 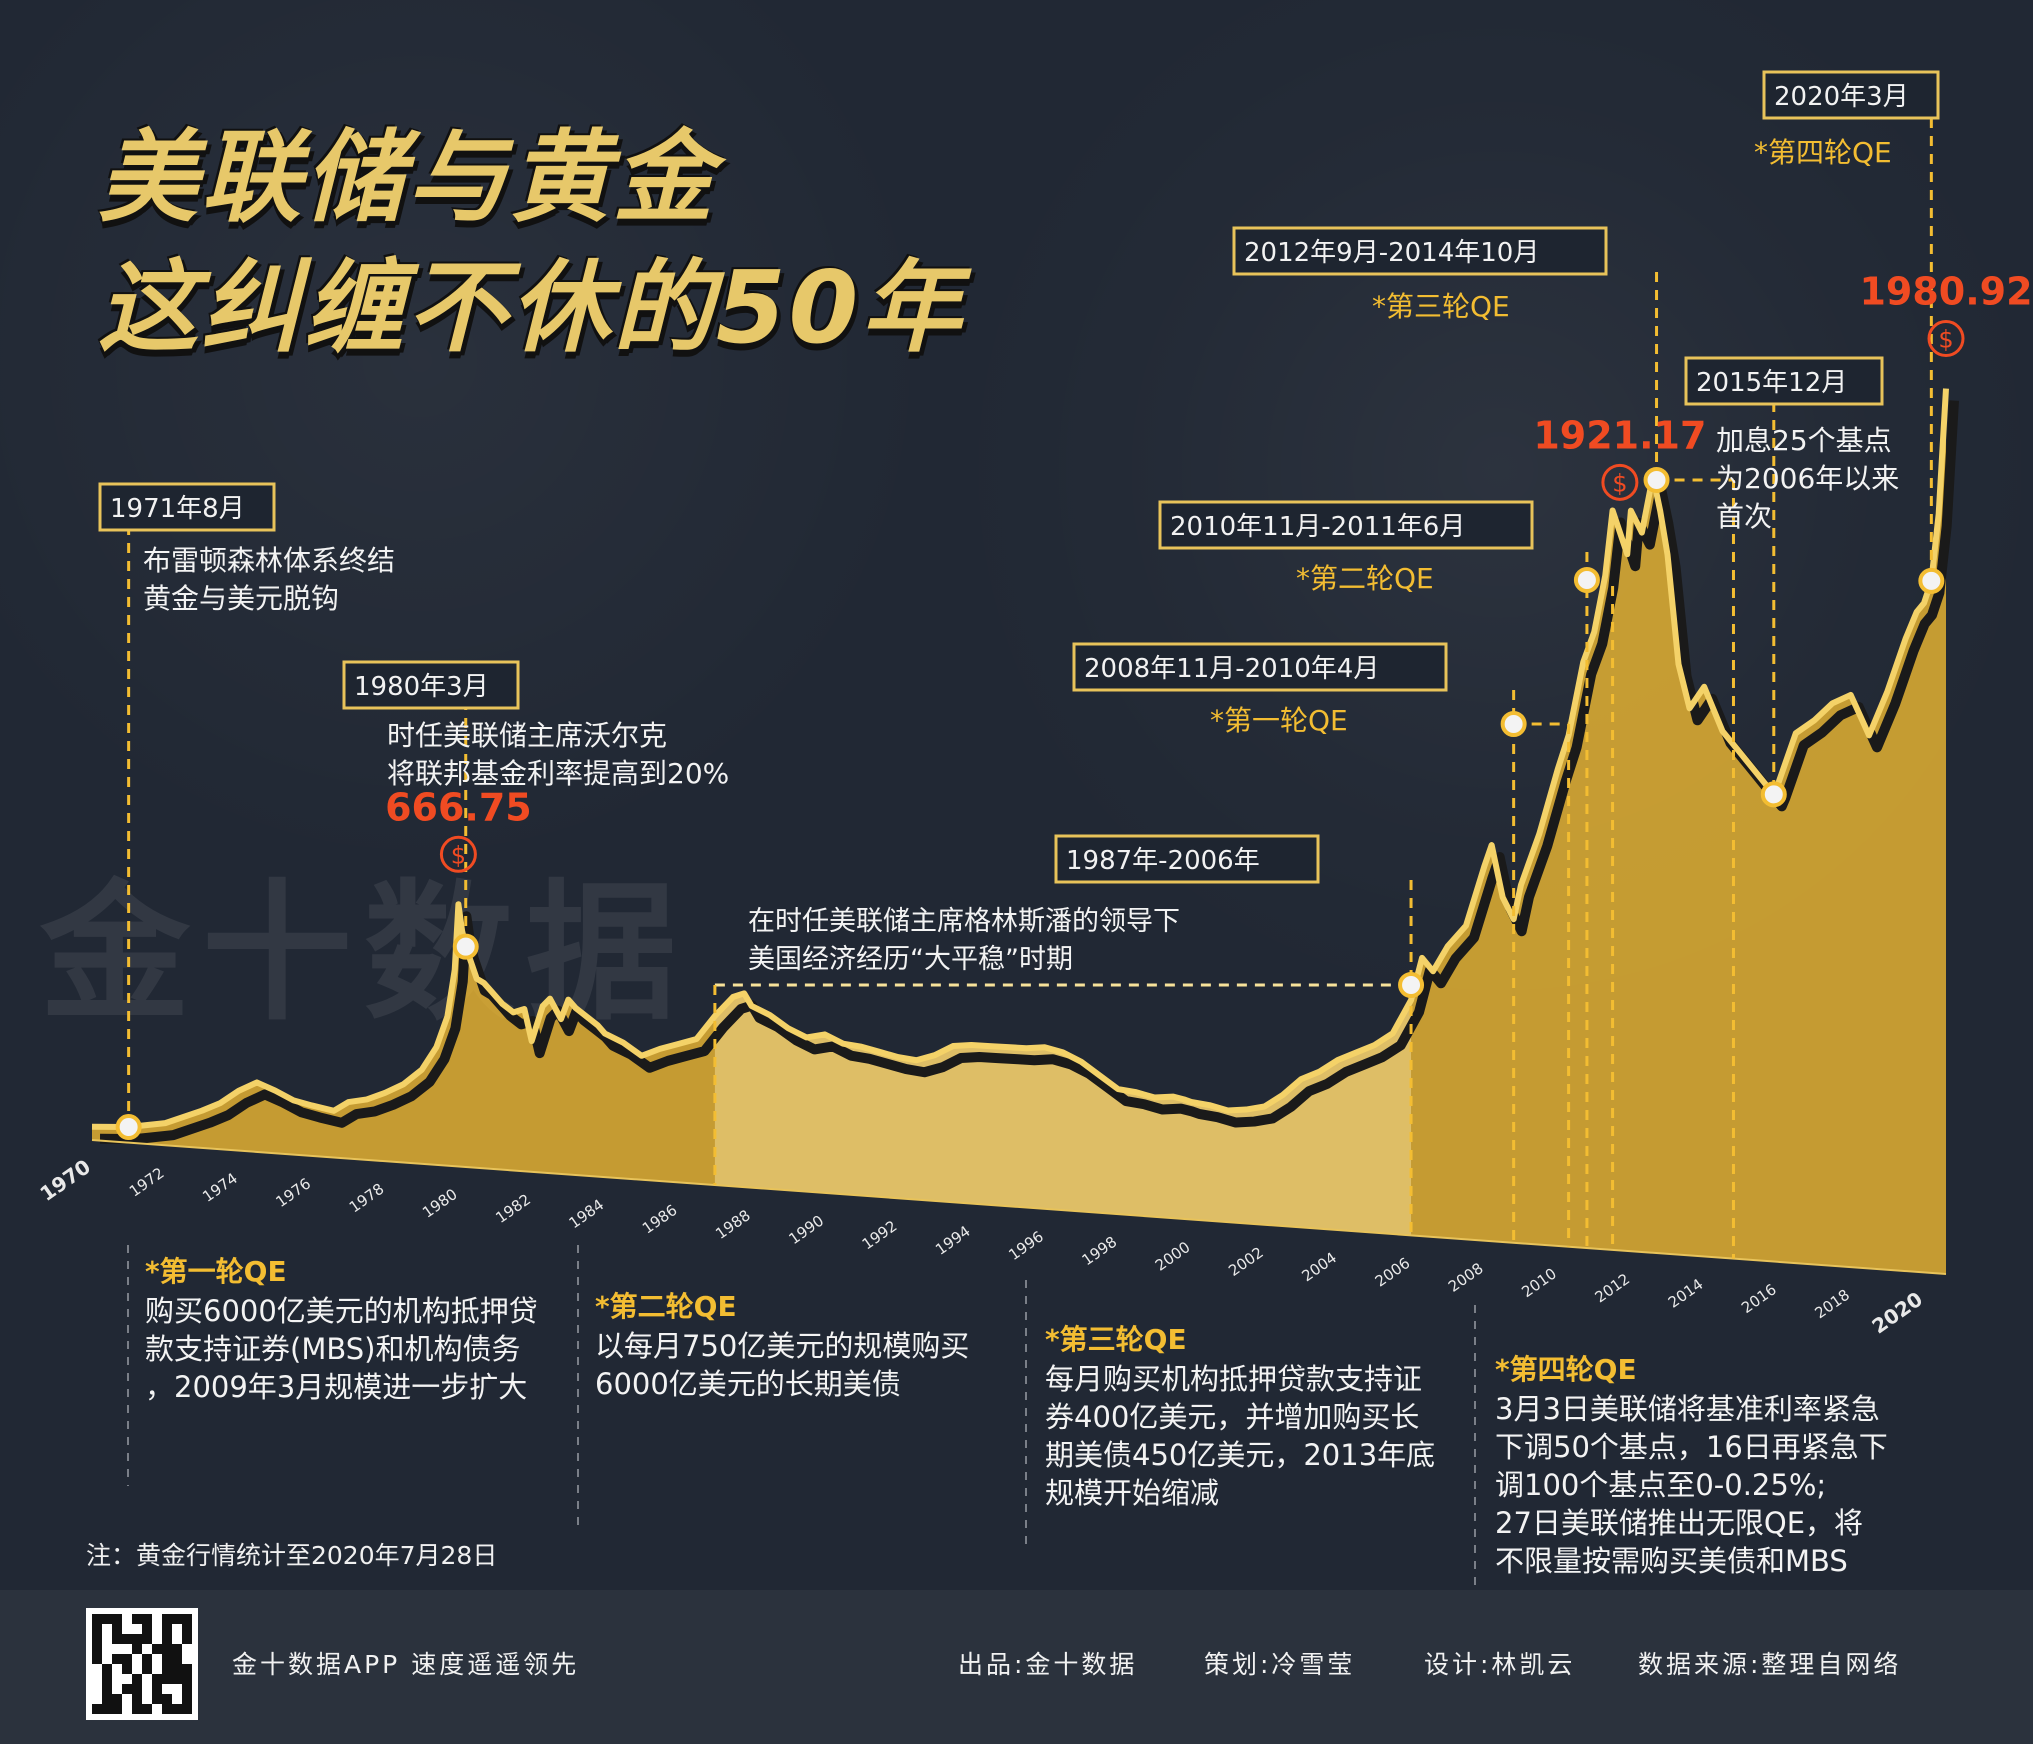 I want to click on event-qe3-dot, so click(x=1656, y=480).